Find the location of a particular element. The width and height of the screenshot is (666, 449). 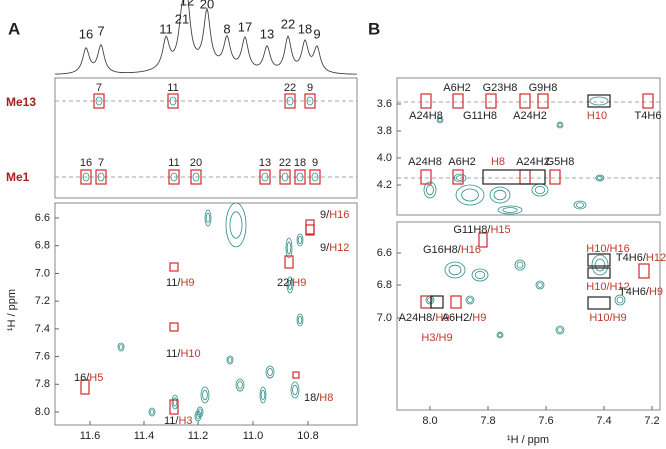

peak-label: 12 is located at coordinates (187, 4).